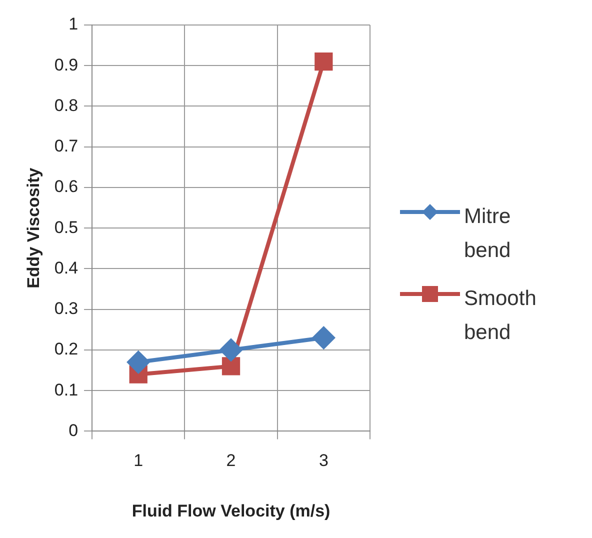  Describe the element at coordinates (33, 227) in the screenshot. I see `y-axis-title: Eddy Viscosity` at that location.